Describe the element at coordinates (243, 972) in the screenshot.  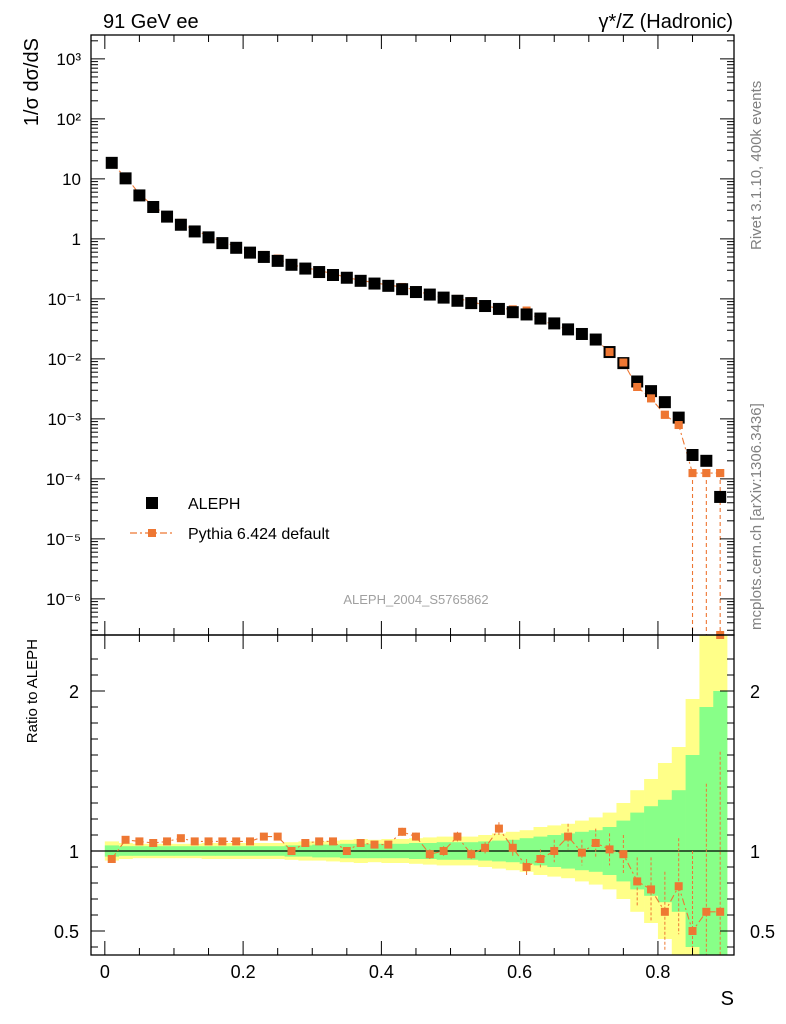
I see `x-tick-label: 0.2` at that location.